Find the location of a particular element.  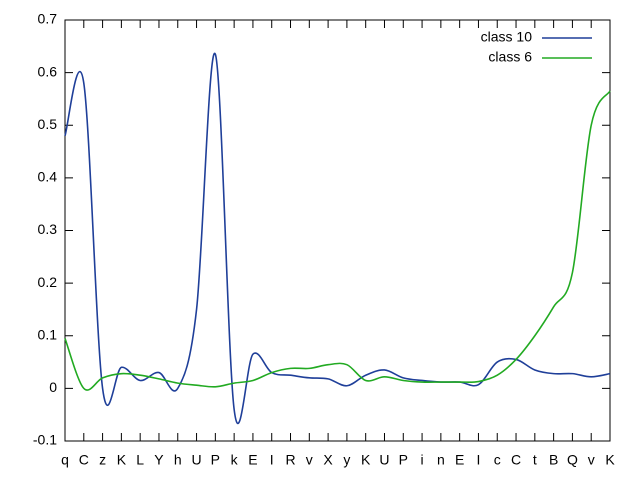

x-tick-label: B is located at coordinates (553, 460).